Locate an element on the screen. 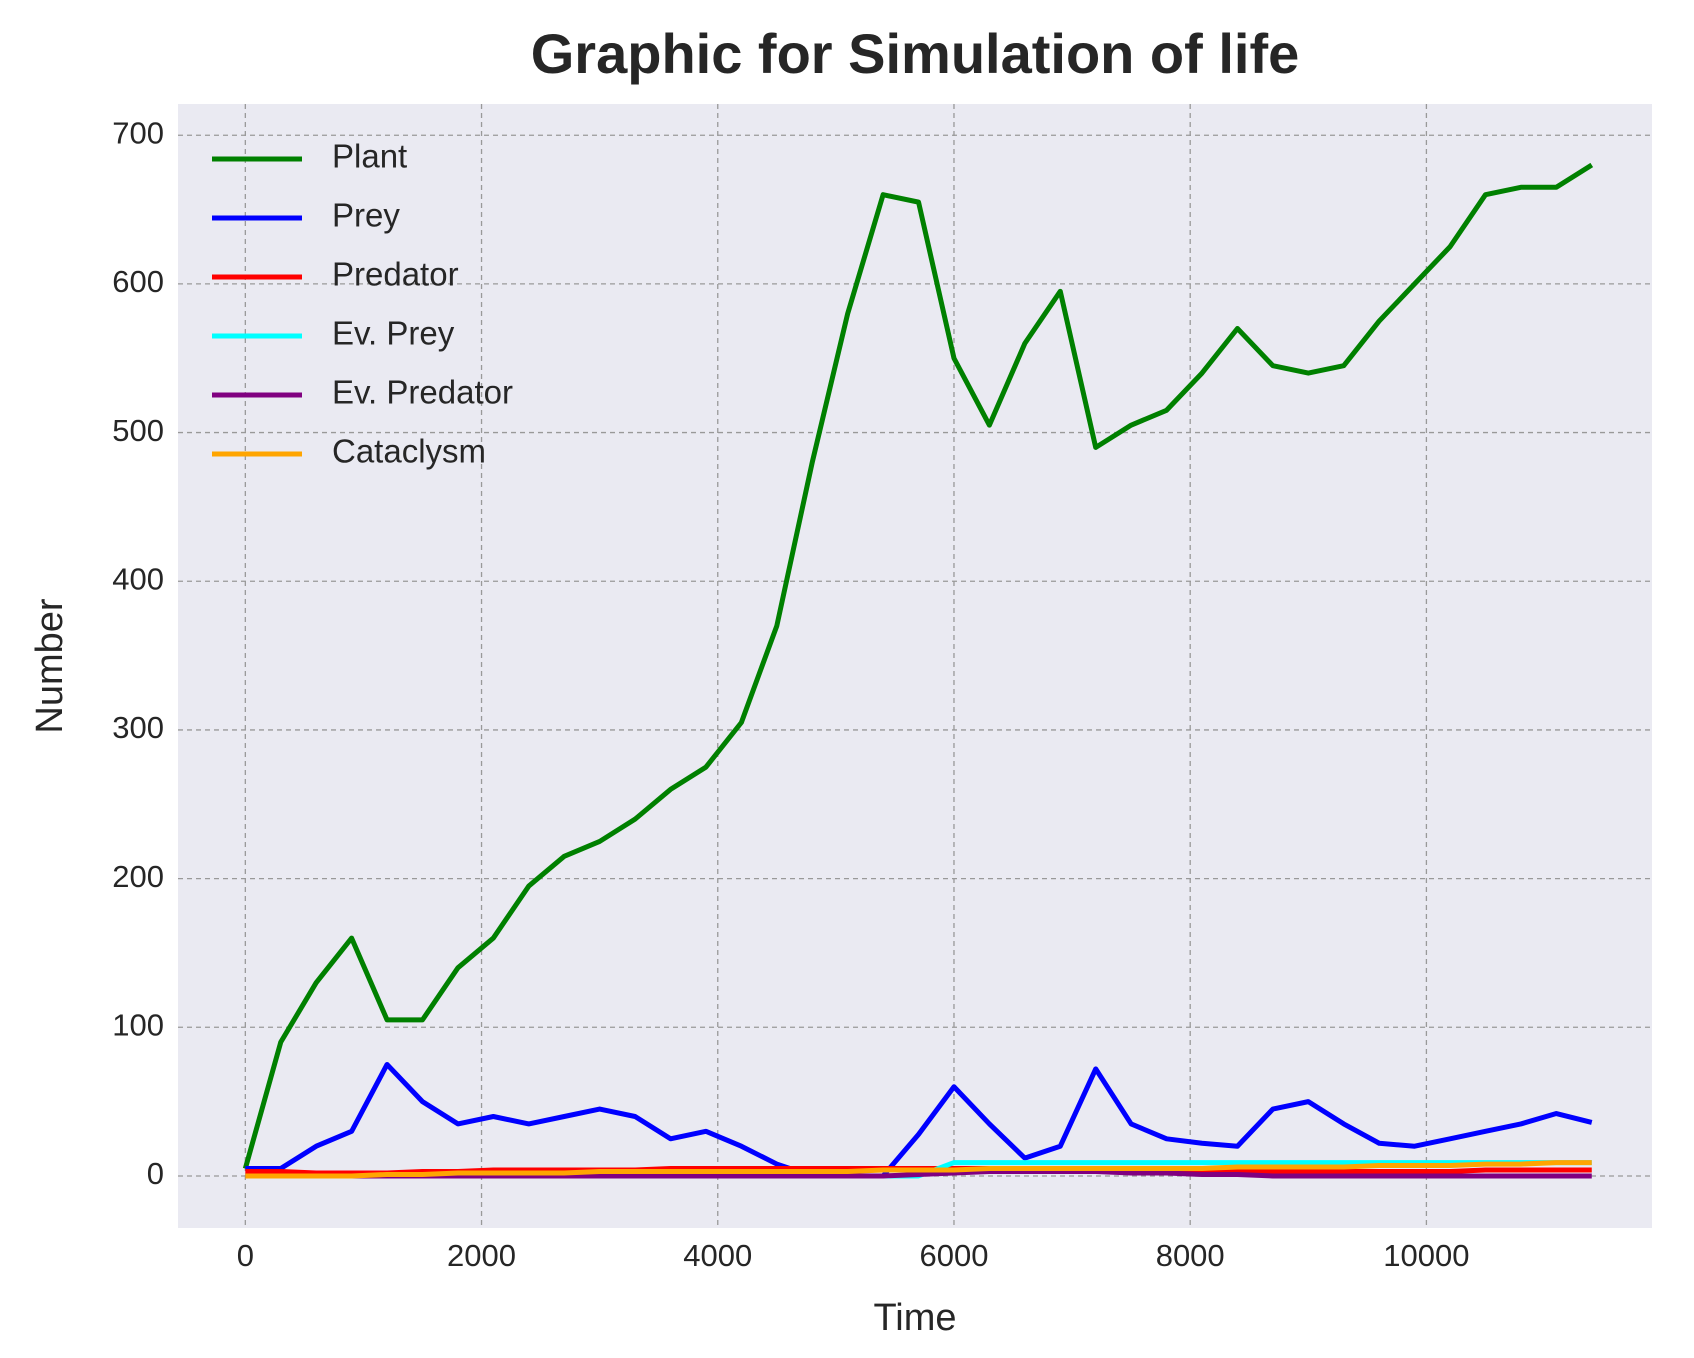 The image size is (1694, 1358). y-tick-label: 700 is located at coordinates (138, 132).